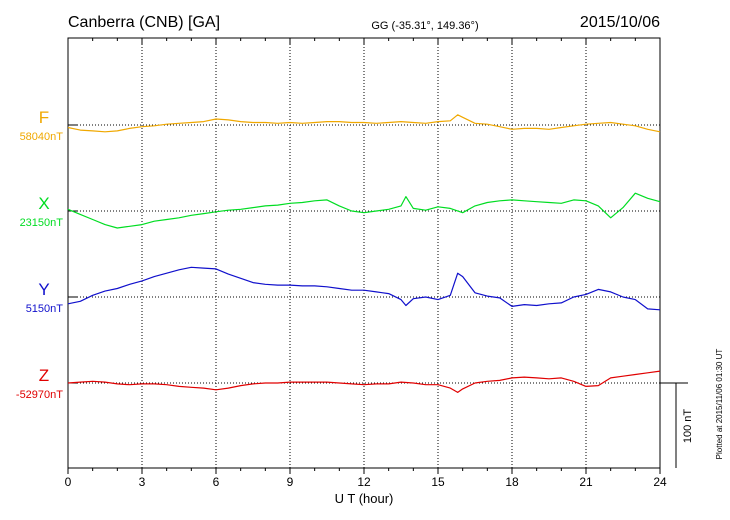 The width and height of the screenshot is (730, 520). What do you see at coordinates (660, 482) in the screenshot?
I see `x-tick-label: 24` at bounding box center [660, 482].